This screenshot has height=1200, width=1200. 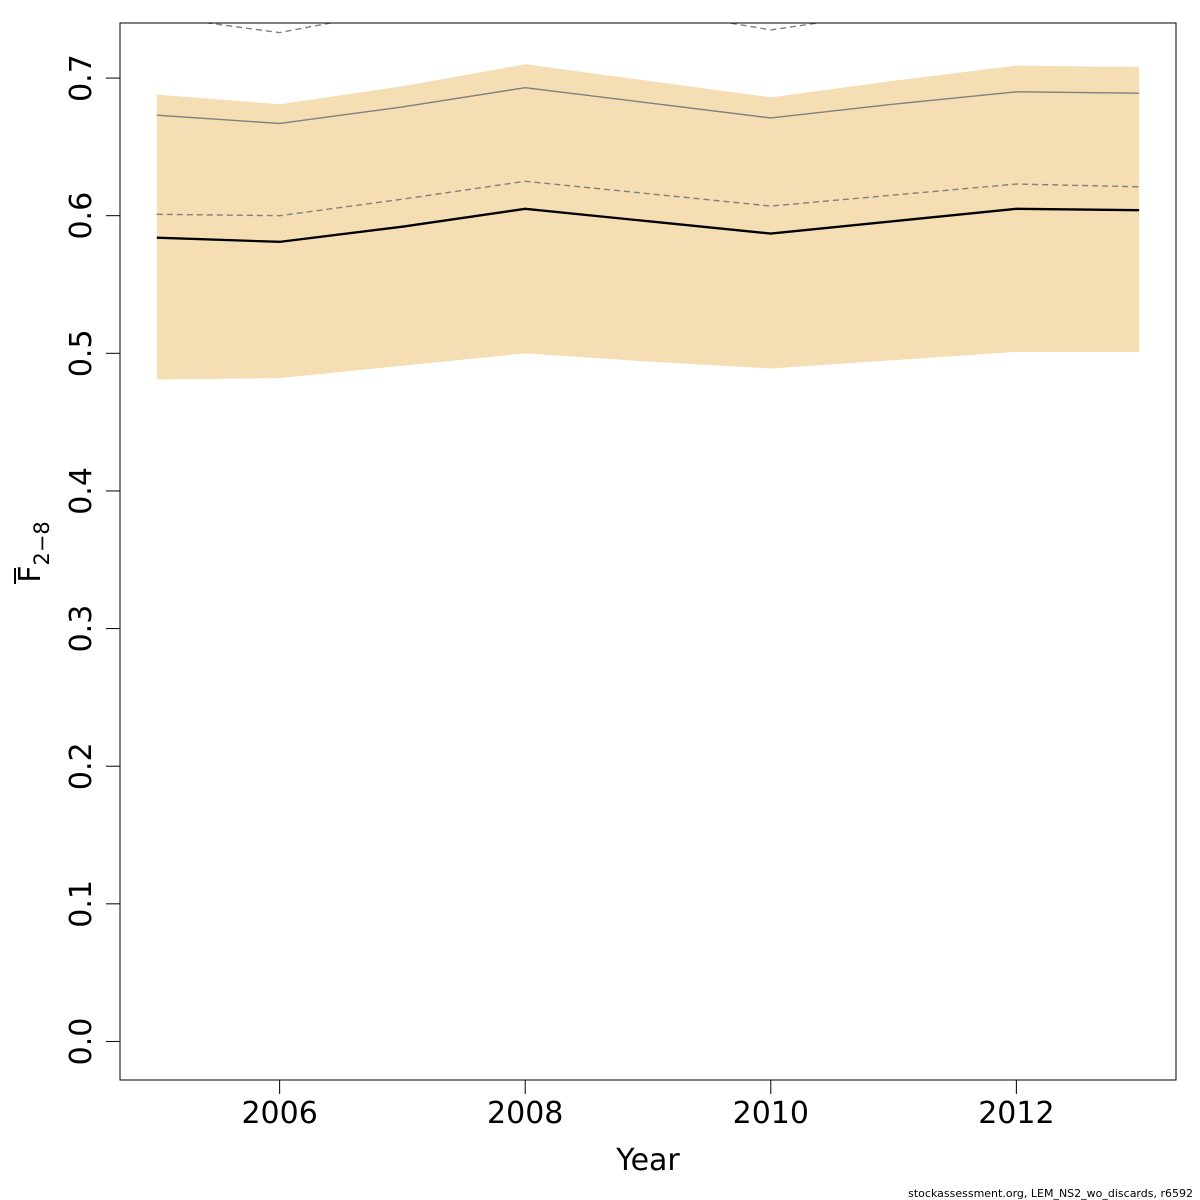 I want to click on x-tick-label: 2010, so click(x=771, y=1113).